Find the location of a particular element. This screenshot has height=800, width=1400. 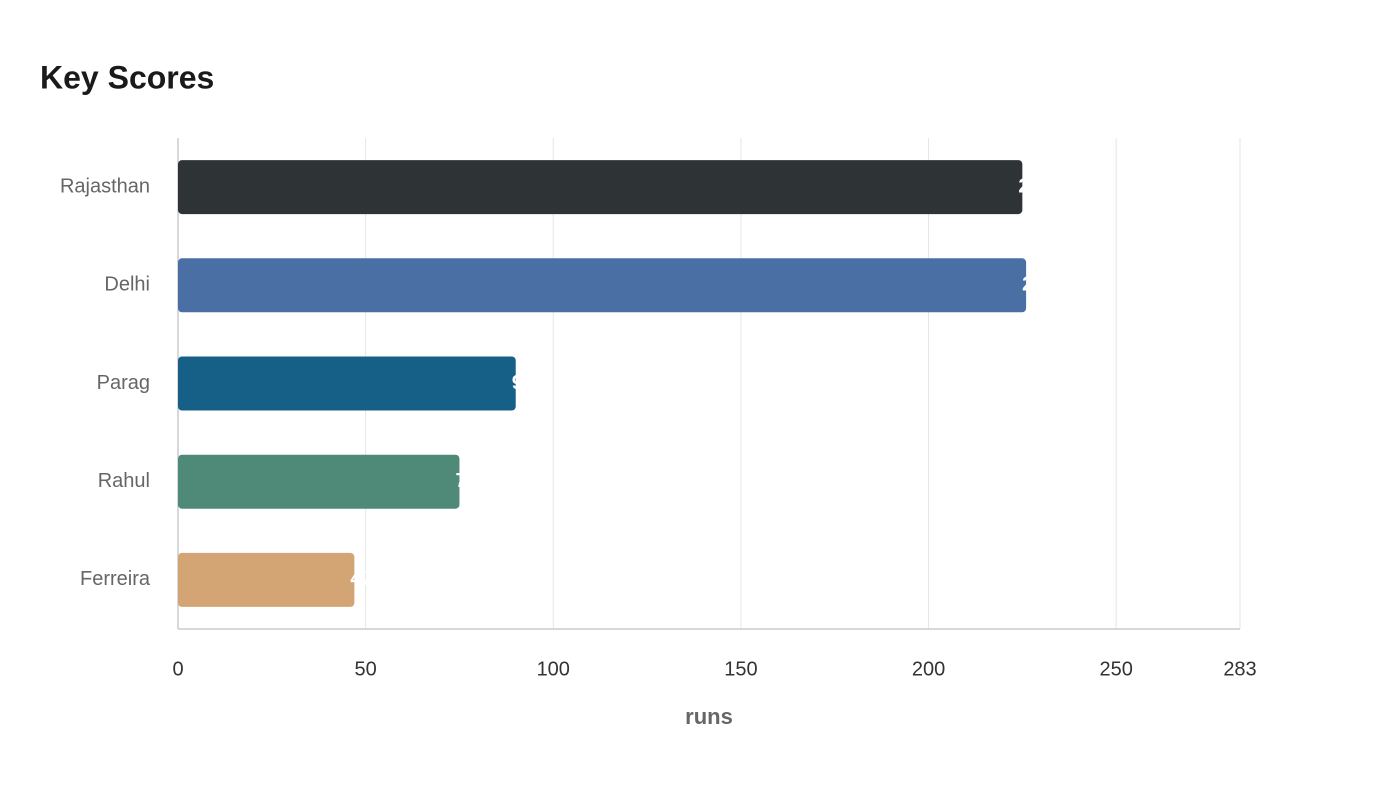

y-tick-label: Rajasthan is located at coordinates (105, 186).